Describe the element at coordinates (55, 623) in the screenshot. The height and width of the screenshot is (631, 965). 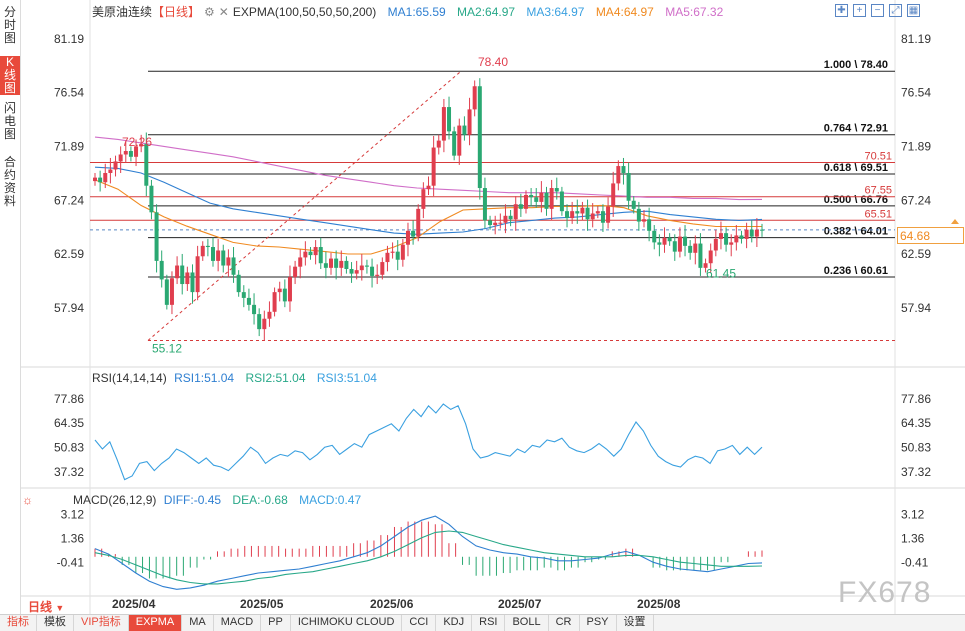
I see `indicator-tab: 模板` at that location.